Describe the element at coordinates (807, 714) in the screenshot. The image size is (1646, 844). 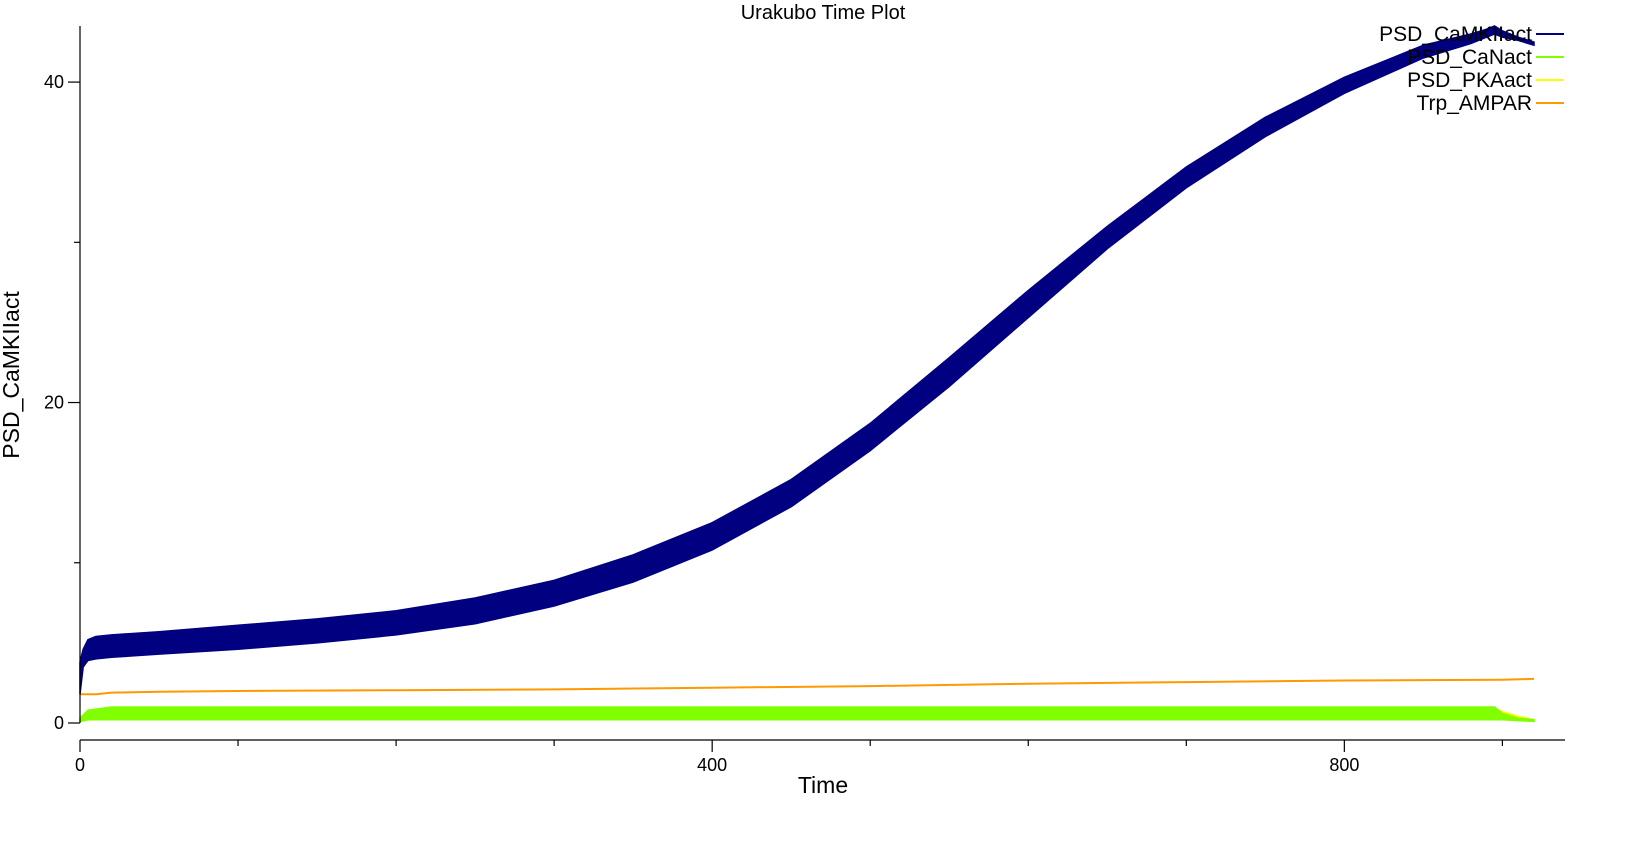
I see `series-psd-canact` at that location.